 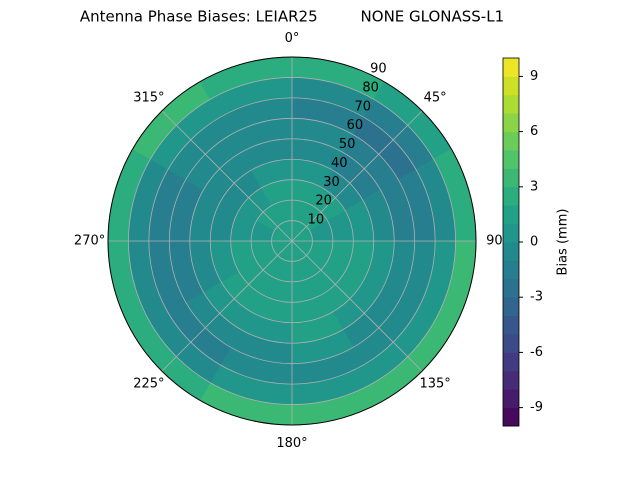 I want to click on r-tick-label: 70, so click(x=362, y=106).